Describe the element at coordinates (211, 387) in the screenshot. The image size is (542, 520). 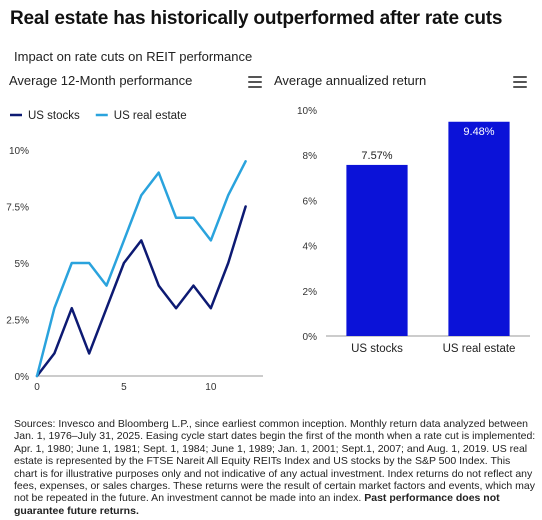
I see `line-x-tick-label: 10` at that location.